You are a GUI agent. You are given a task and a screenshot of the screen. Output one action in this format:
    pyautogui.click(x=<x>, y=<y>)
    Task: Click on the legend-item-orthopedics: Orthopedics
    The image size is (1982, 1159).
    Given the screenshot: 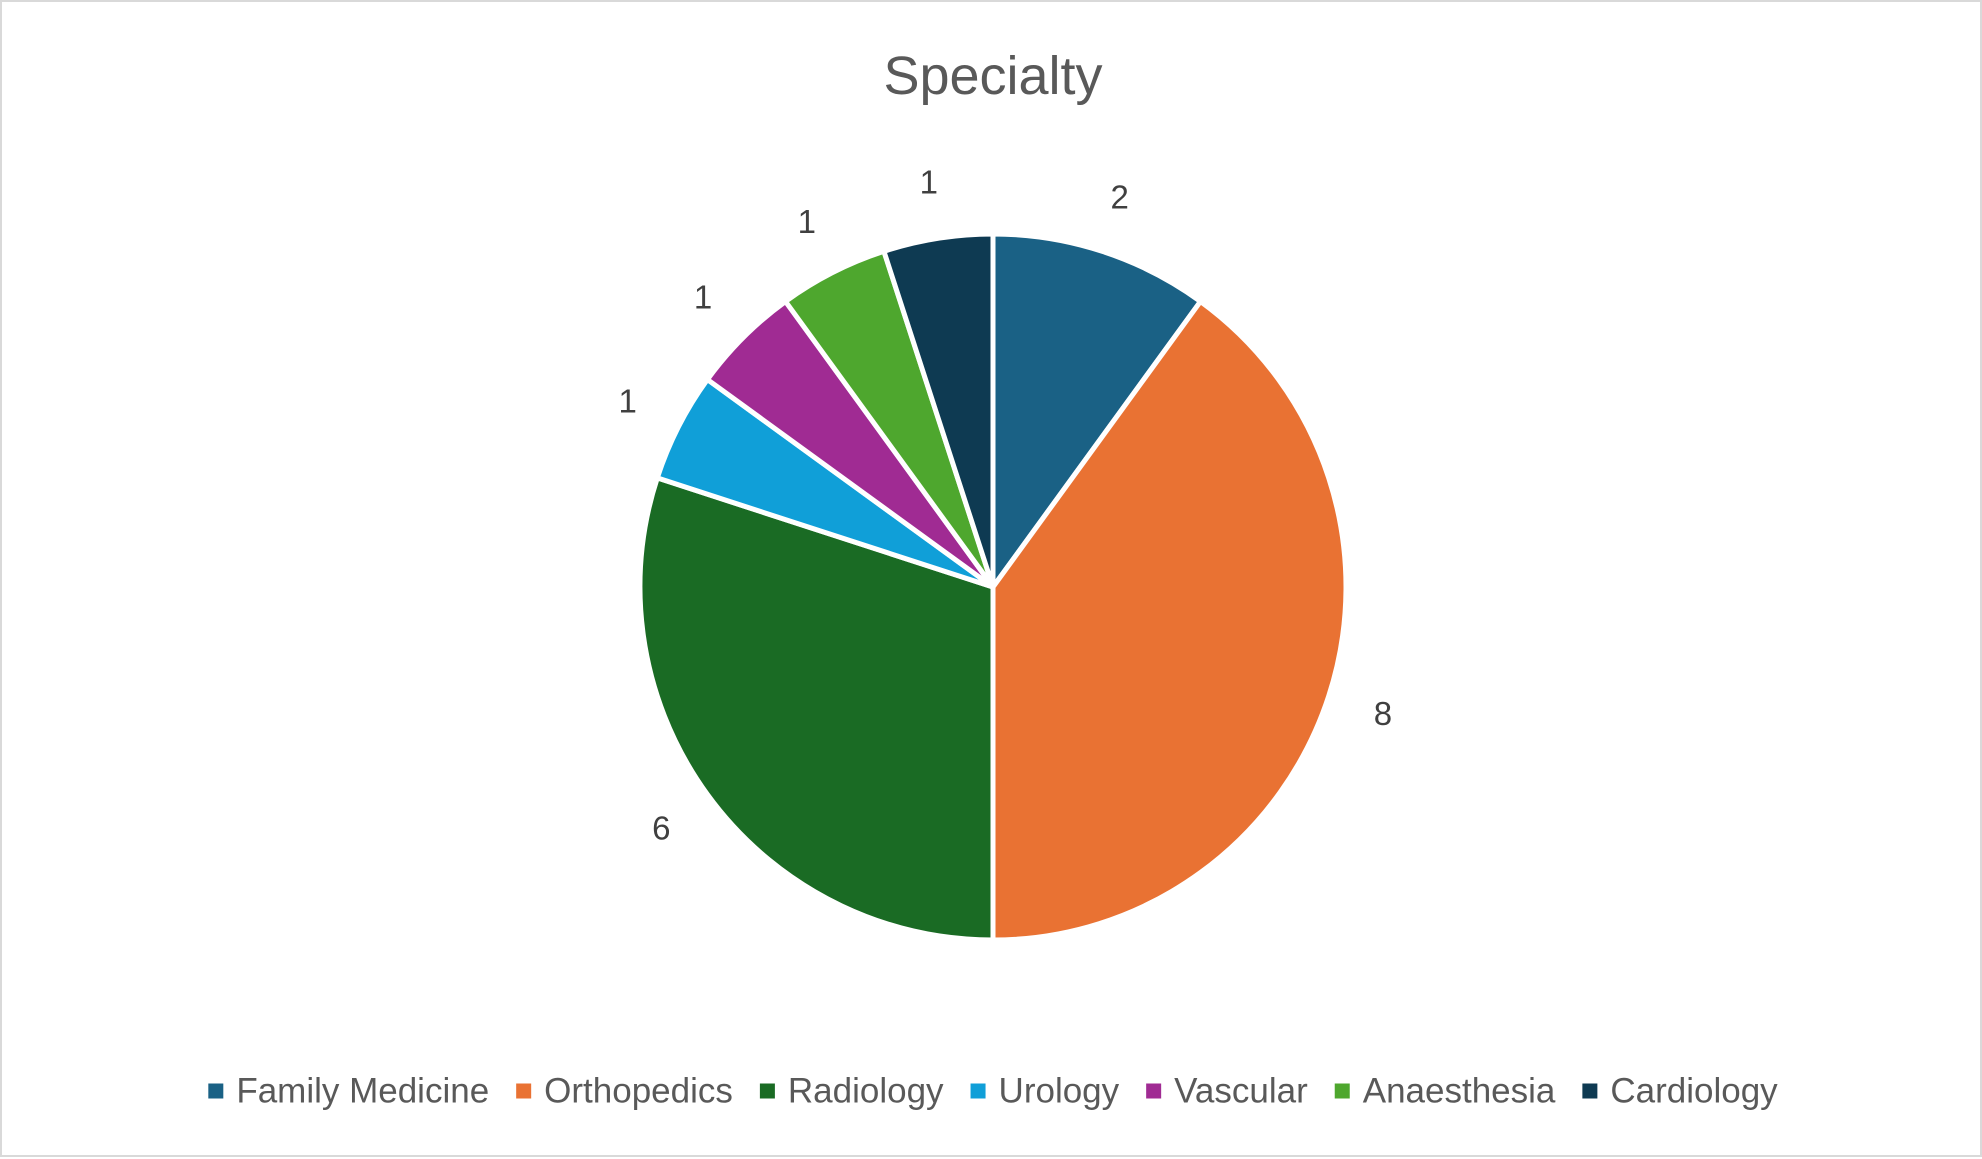 What is the action you would take?
    pyautogui.click(x=624, y=1091)
    